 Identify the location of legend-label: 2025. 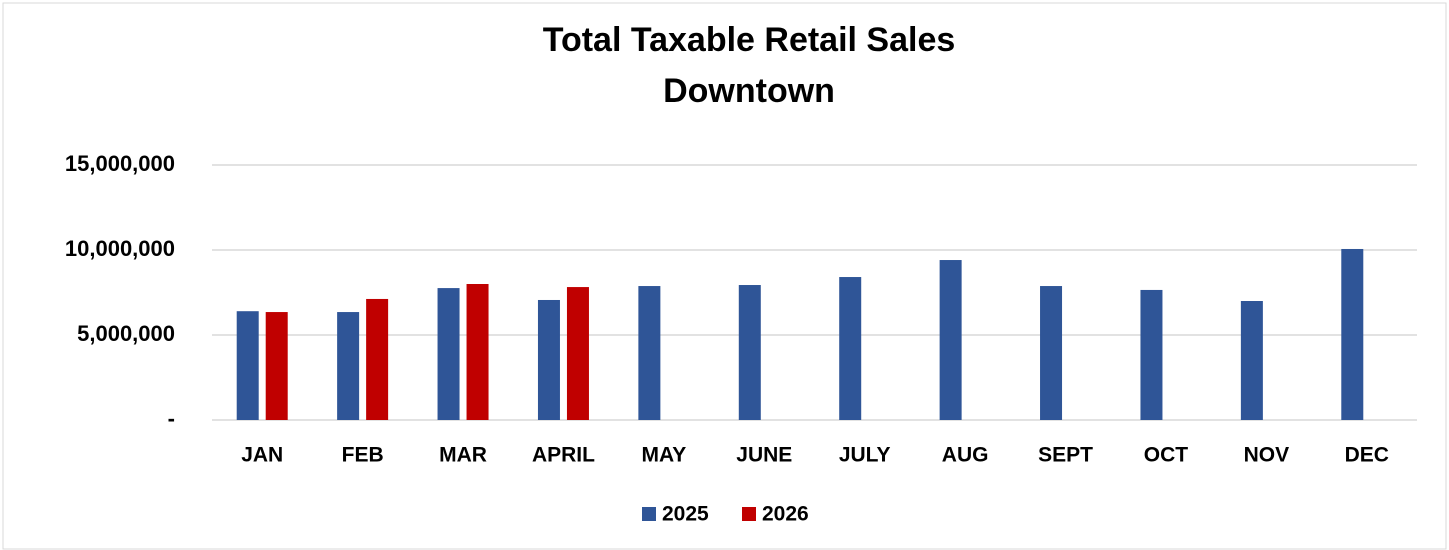
(685, 514).